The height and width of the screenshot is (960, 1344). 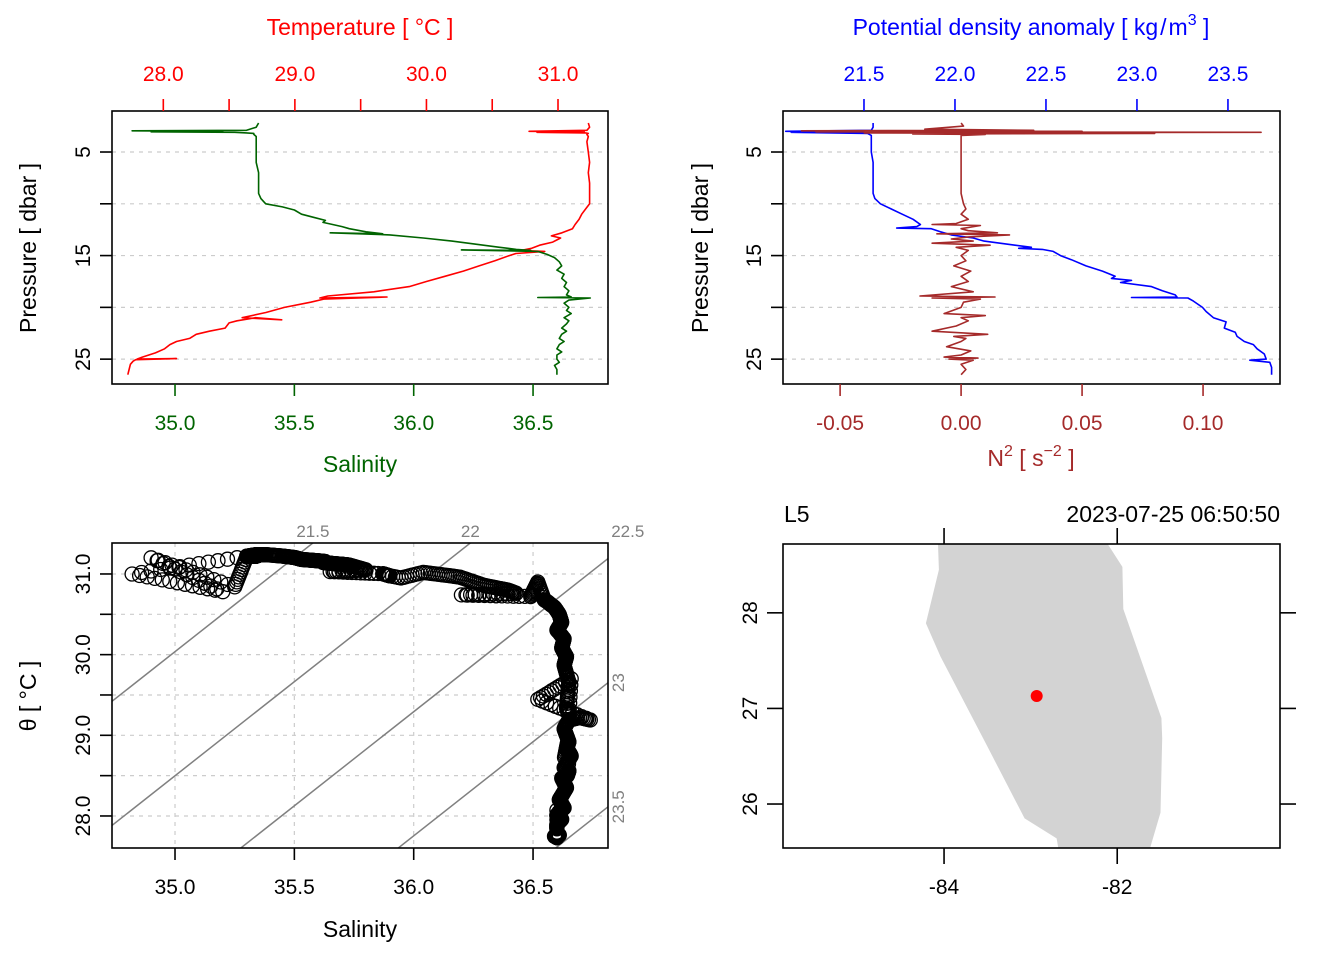 What do you see at coordinates (1228, 74) in the screenshot?
I see `x-tick-label: 23.5` at bounding box center [1228, 74].